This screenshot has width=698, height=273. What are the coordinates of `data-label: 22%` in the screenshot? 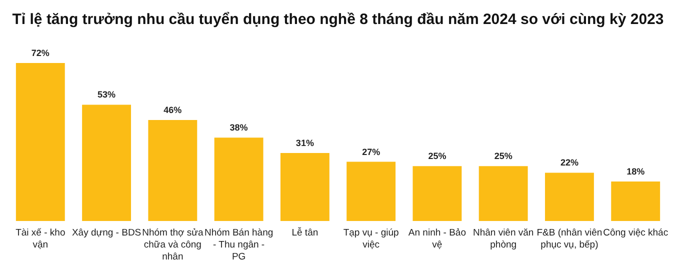 It's located at (569, 163).